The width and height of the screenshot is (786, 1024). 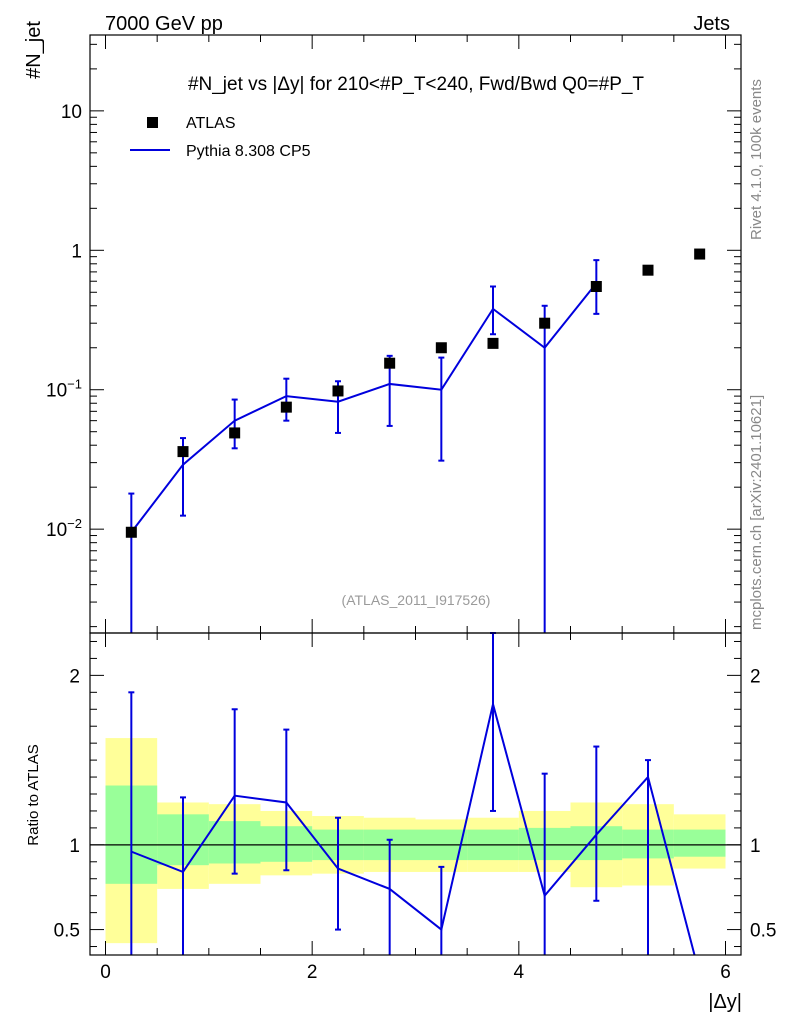 What do you see at coordinates (74, 676) in the screenshot?
I see `ratio-y-tick-label: 2` at bounding box center [74, 676].